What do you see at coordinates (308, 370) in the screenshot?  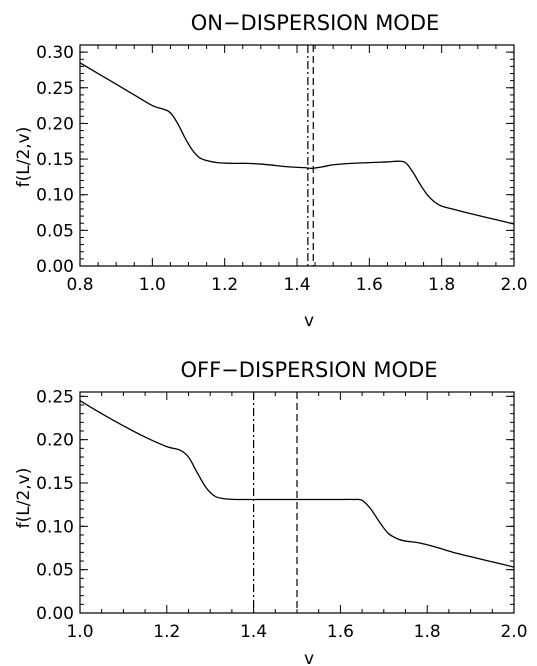 I see `panel-title: OFF−DISPERSION MODE` at bounding box center [308, 370].